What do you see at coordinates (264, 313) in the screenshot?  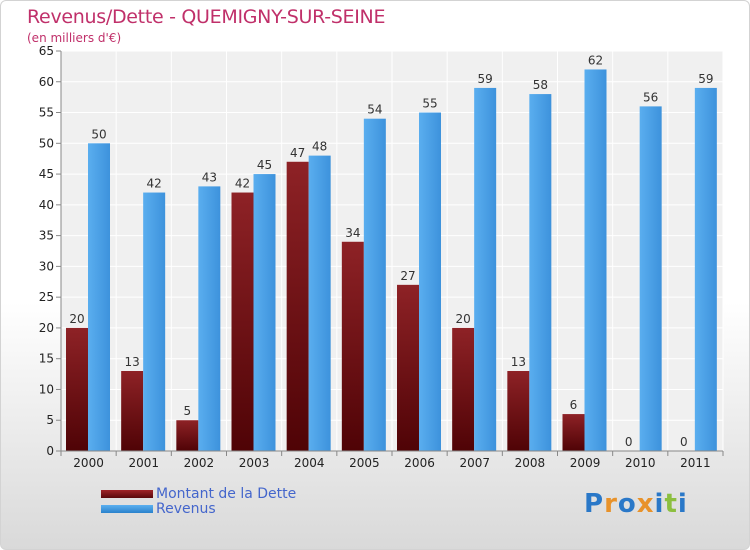 I see `bar-revenue-2003` at bounding box center [264, 313].